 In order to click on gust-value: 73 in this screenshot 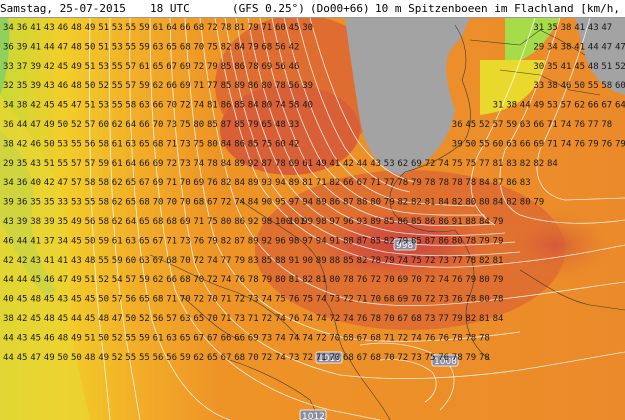, I will do `click(443, 300)`.